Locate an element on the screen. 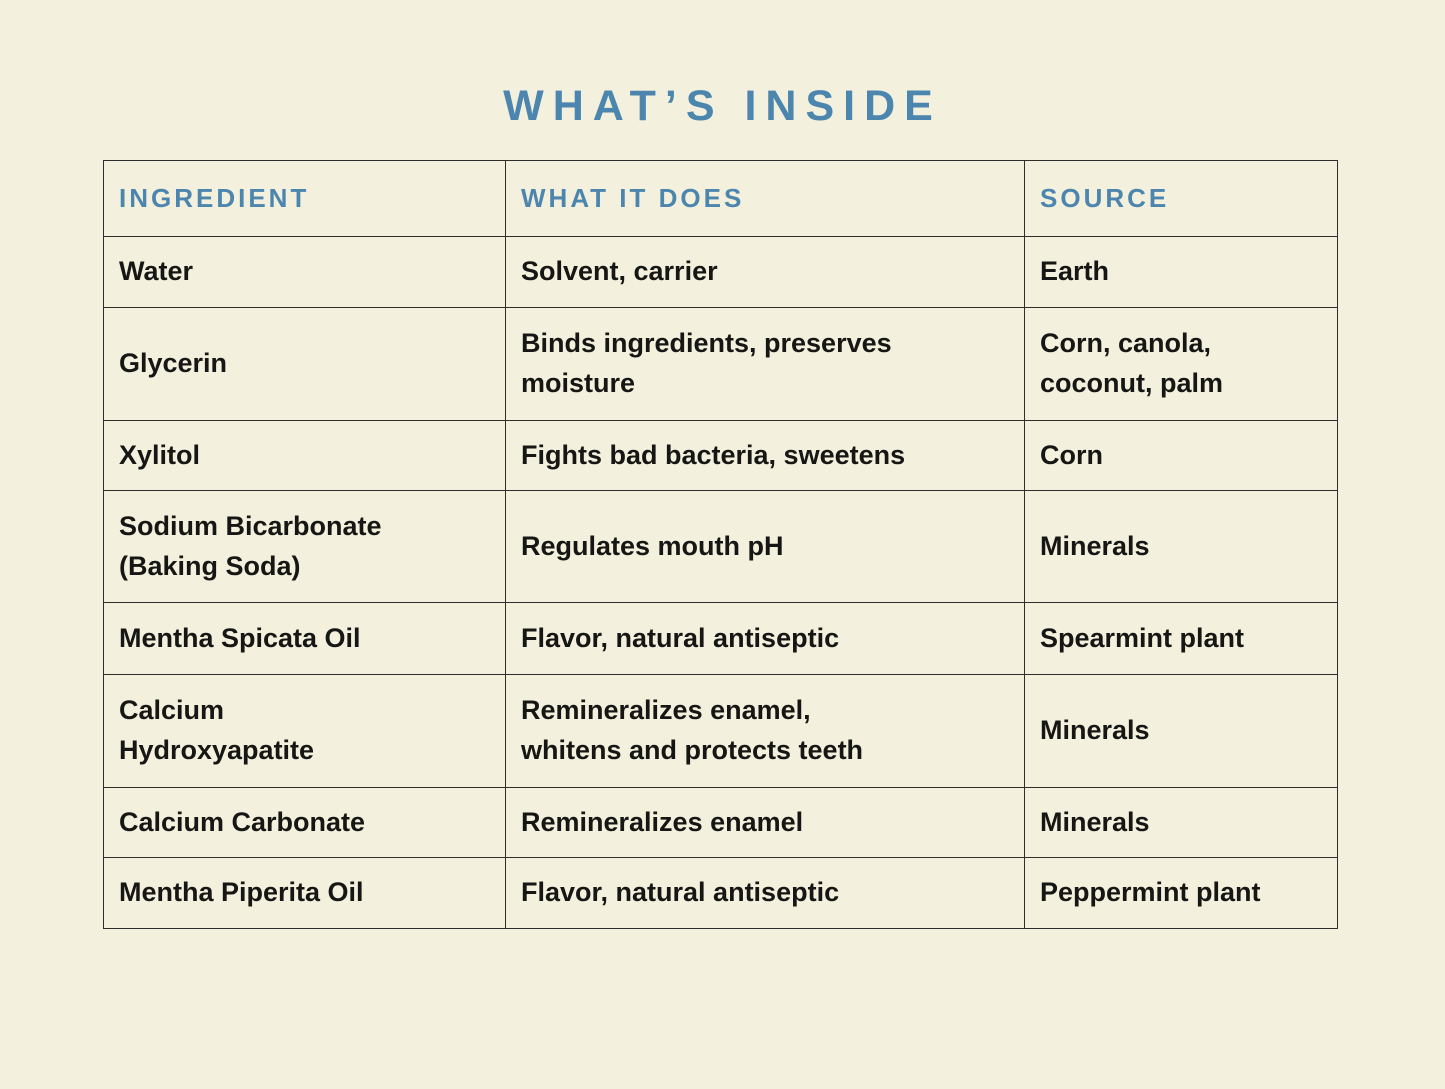 This screenshot has width=1445, height=1089. table-row: Water Solvent, carrier Earth is located at coordinates (720, 272).